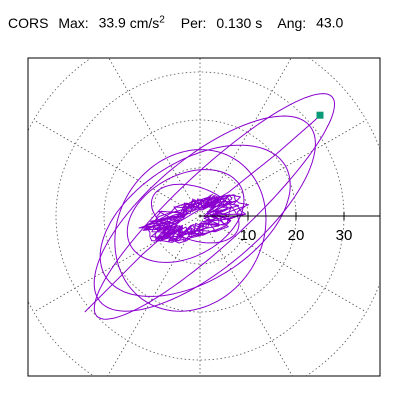 Image resolution: width=400 pixels, height=400 pixels. I want to click on max-unit-exponent: 2, so click(162, 19).